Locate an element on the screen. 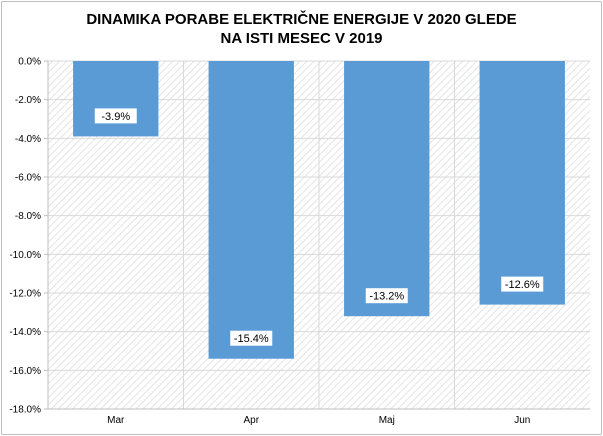 The width and height of the screenshot is (603, 436). y-tick-label: -18.0% is located at coordinates (25, 410).